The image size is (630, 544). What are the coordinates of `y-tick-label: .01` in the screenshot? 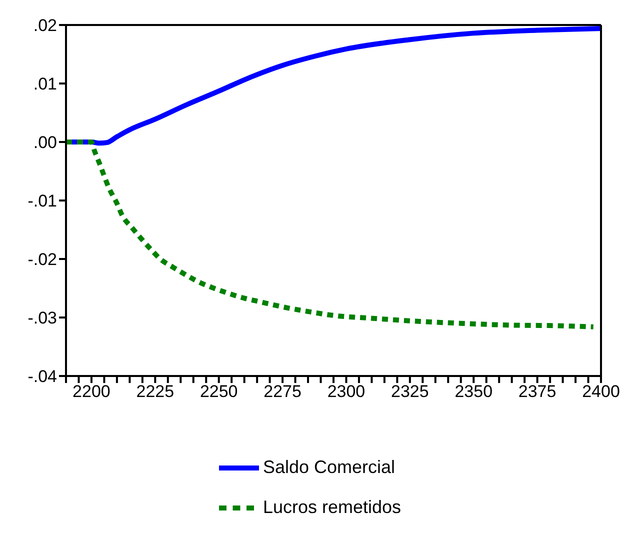 It's located at (45, 84).